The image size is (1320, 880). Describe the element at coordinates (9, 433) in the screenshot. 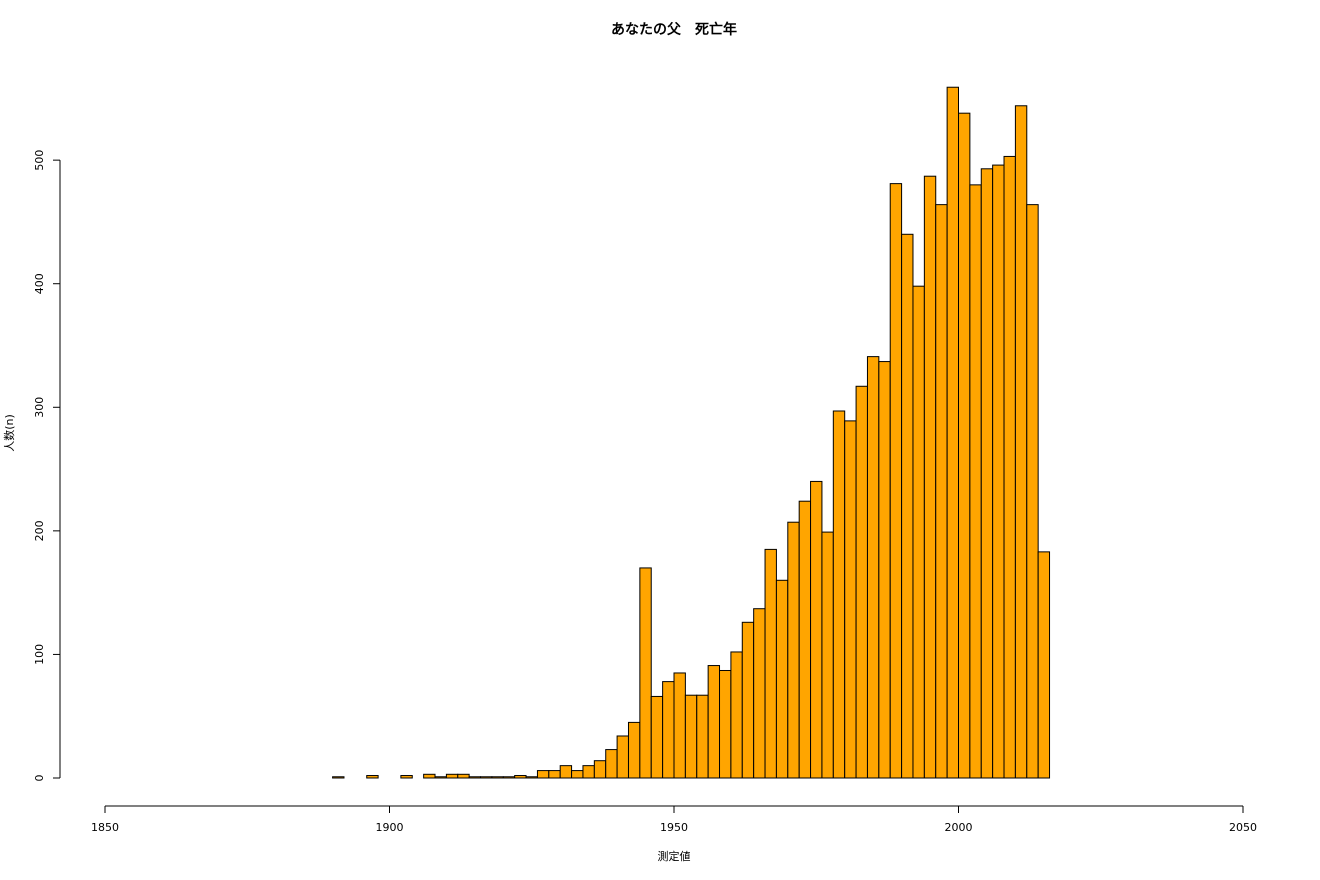

I see `y-axis-label: 人数(n)` at that location.